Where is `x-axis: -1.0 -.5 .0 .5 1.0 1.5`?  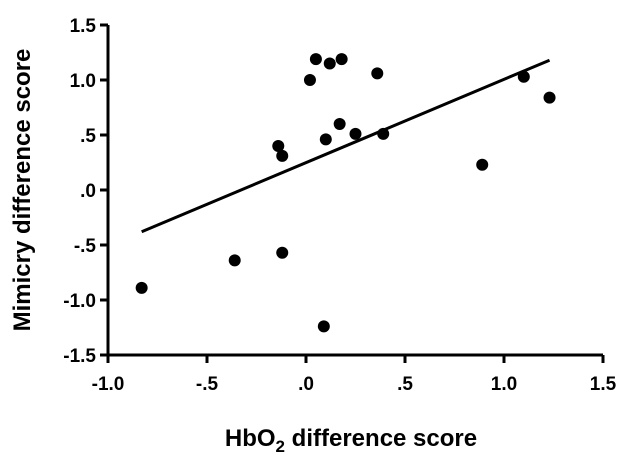
x-axis: -1.0 -.5 .0 .5 1.0 1.5 is located at coordinates (354, 374).